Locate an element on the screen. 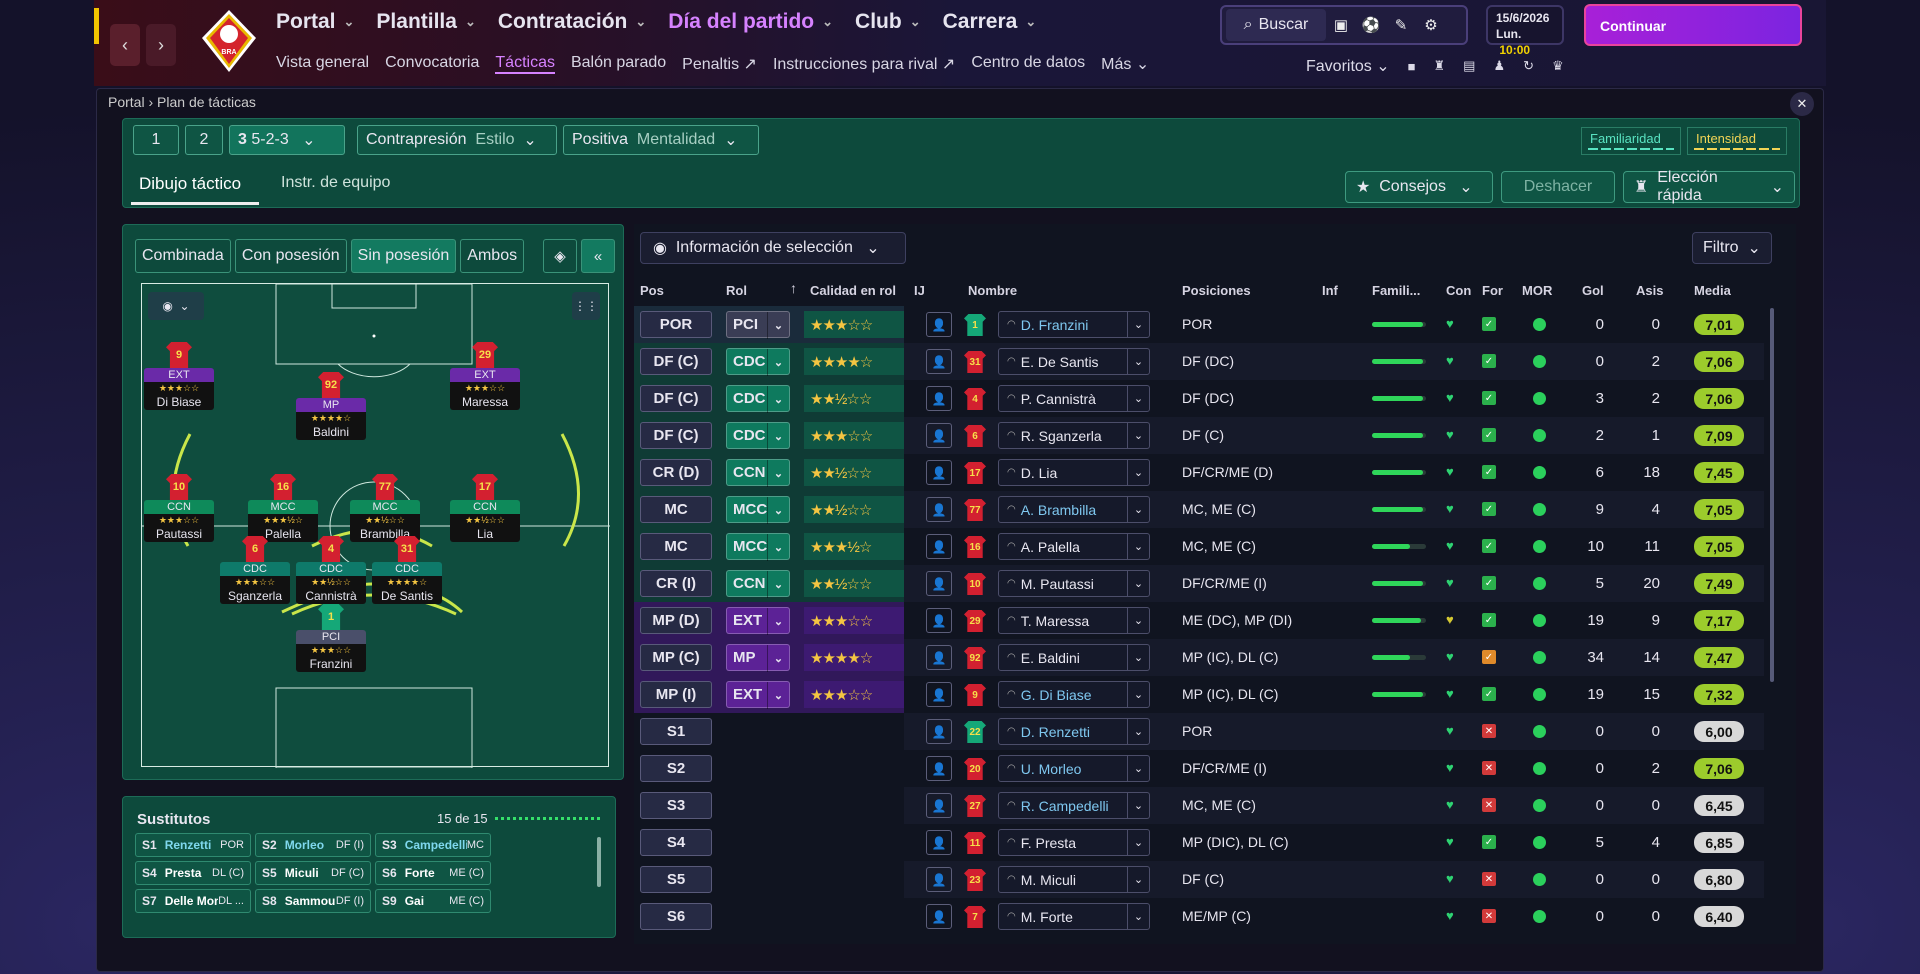  tactic-slot-3: 3 5-2-3 ⌄ is located at coordinates (287, 140).